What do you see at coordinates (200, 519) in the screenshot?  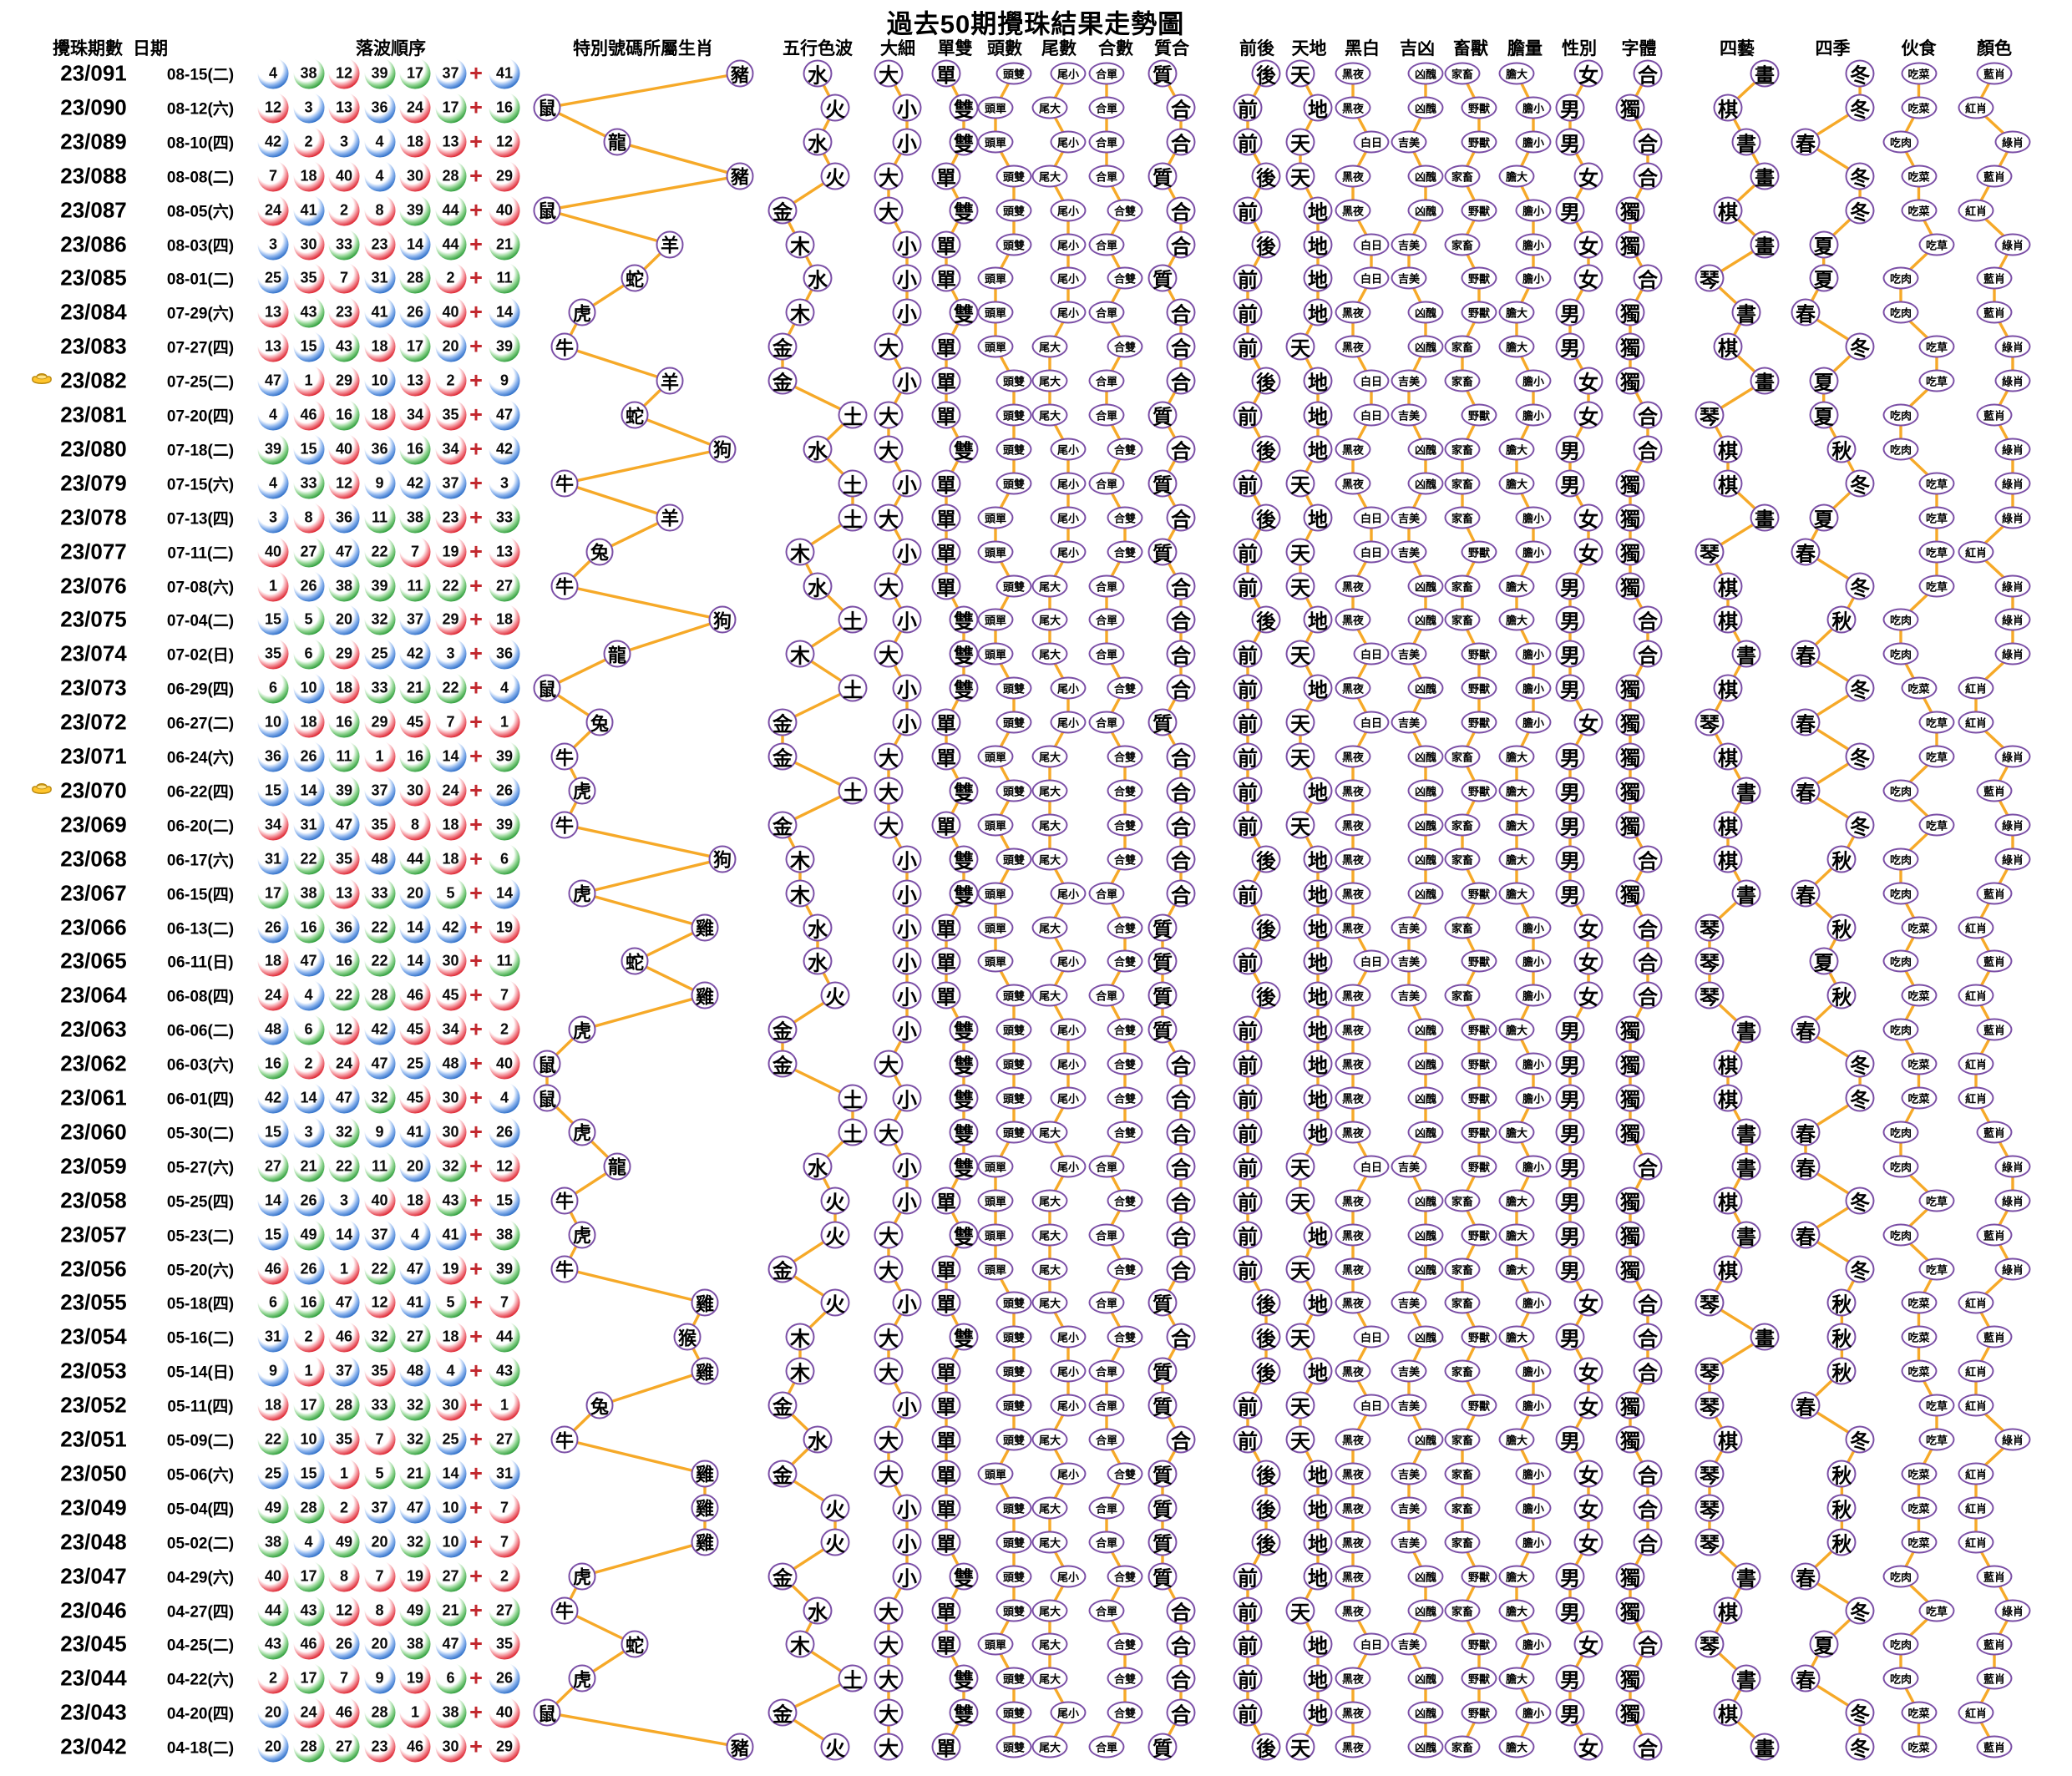 I see `draw-date: 07-13(四)` at bounding box center [200, 519].